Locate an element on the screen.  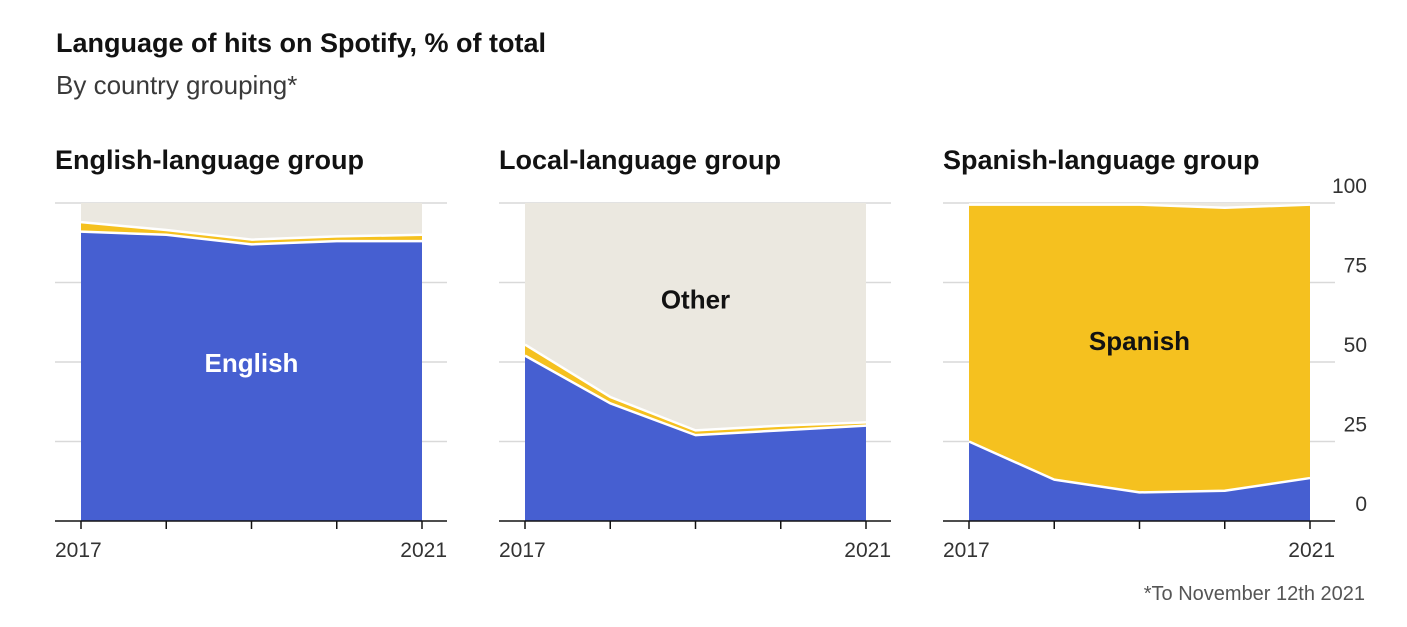
chart-subtitle: By country grouping* is located at coordinates (177, 85).